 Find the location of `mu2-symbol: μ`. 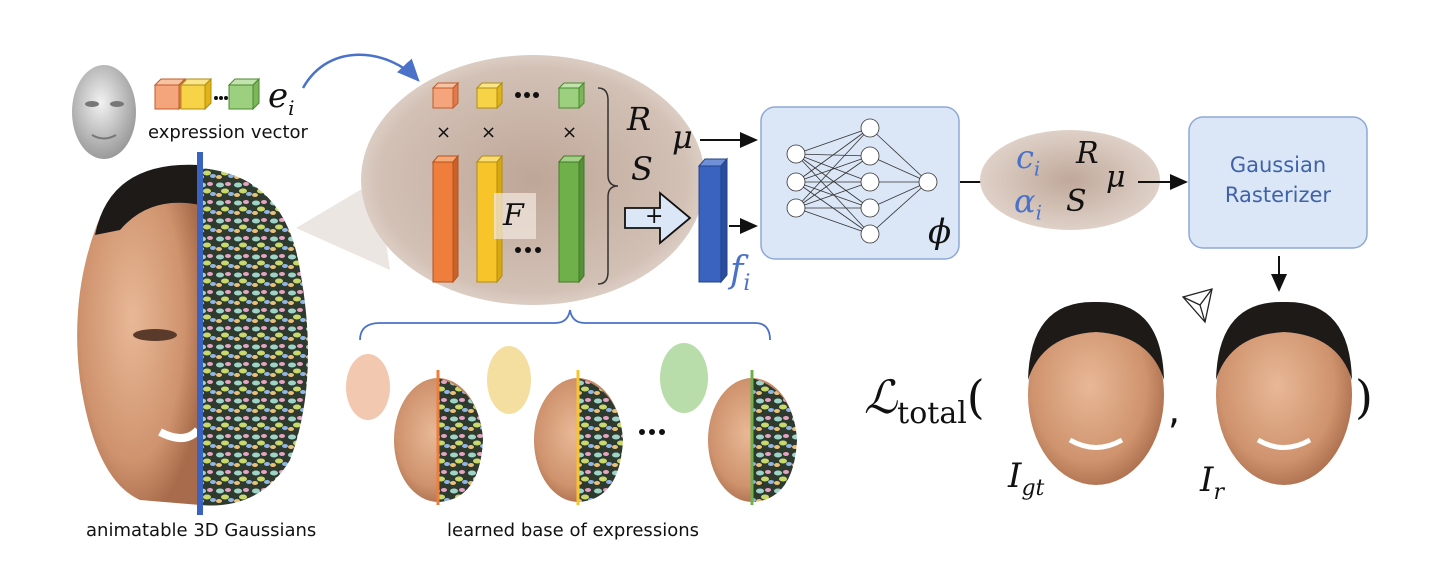

mu2-symbol: μ is located at coordinates (1116, 177).